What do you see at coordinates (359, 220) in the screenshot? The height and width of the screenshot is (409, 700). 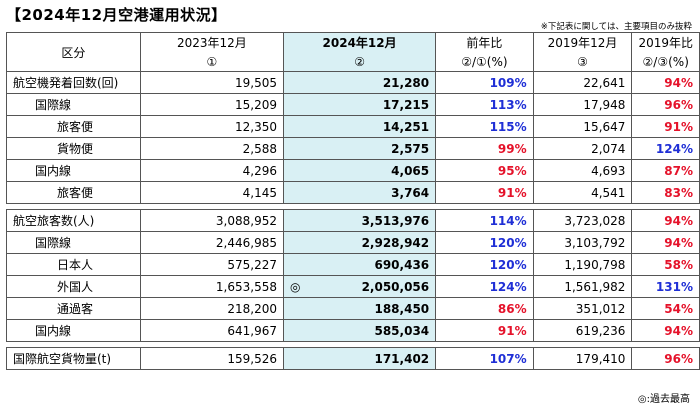 I see `value-2024: 3,513,976` at bounding box center [359, 220].